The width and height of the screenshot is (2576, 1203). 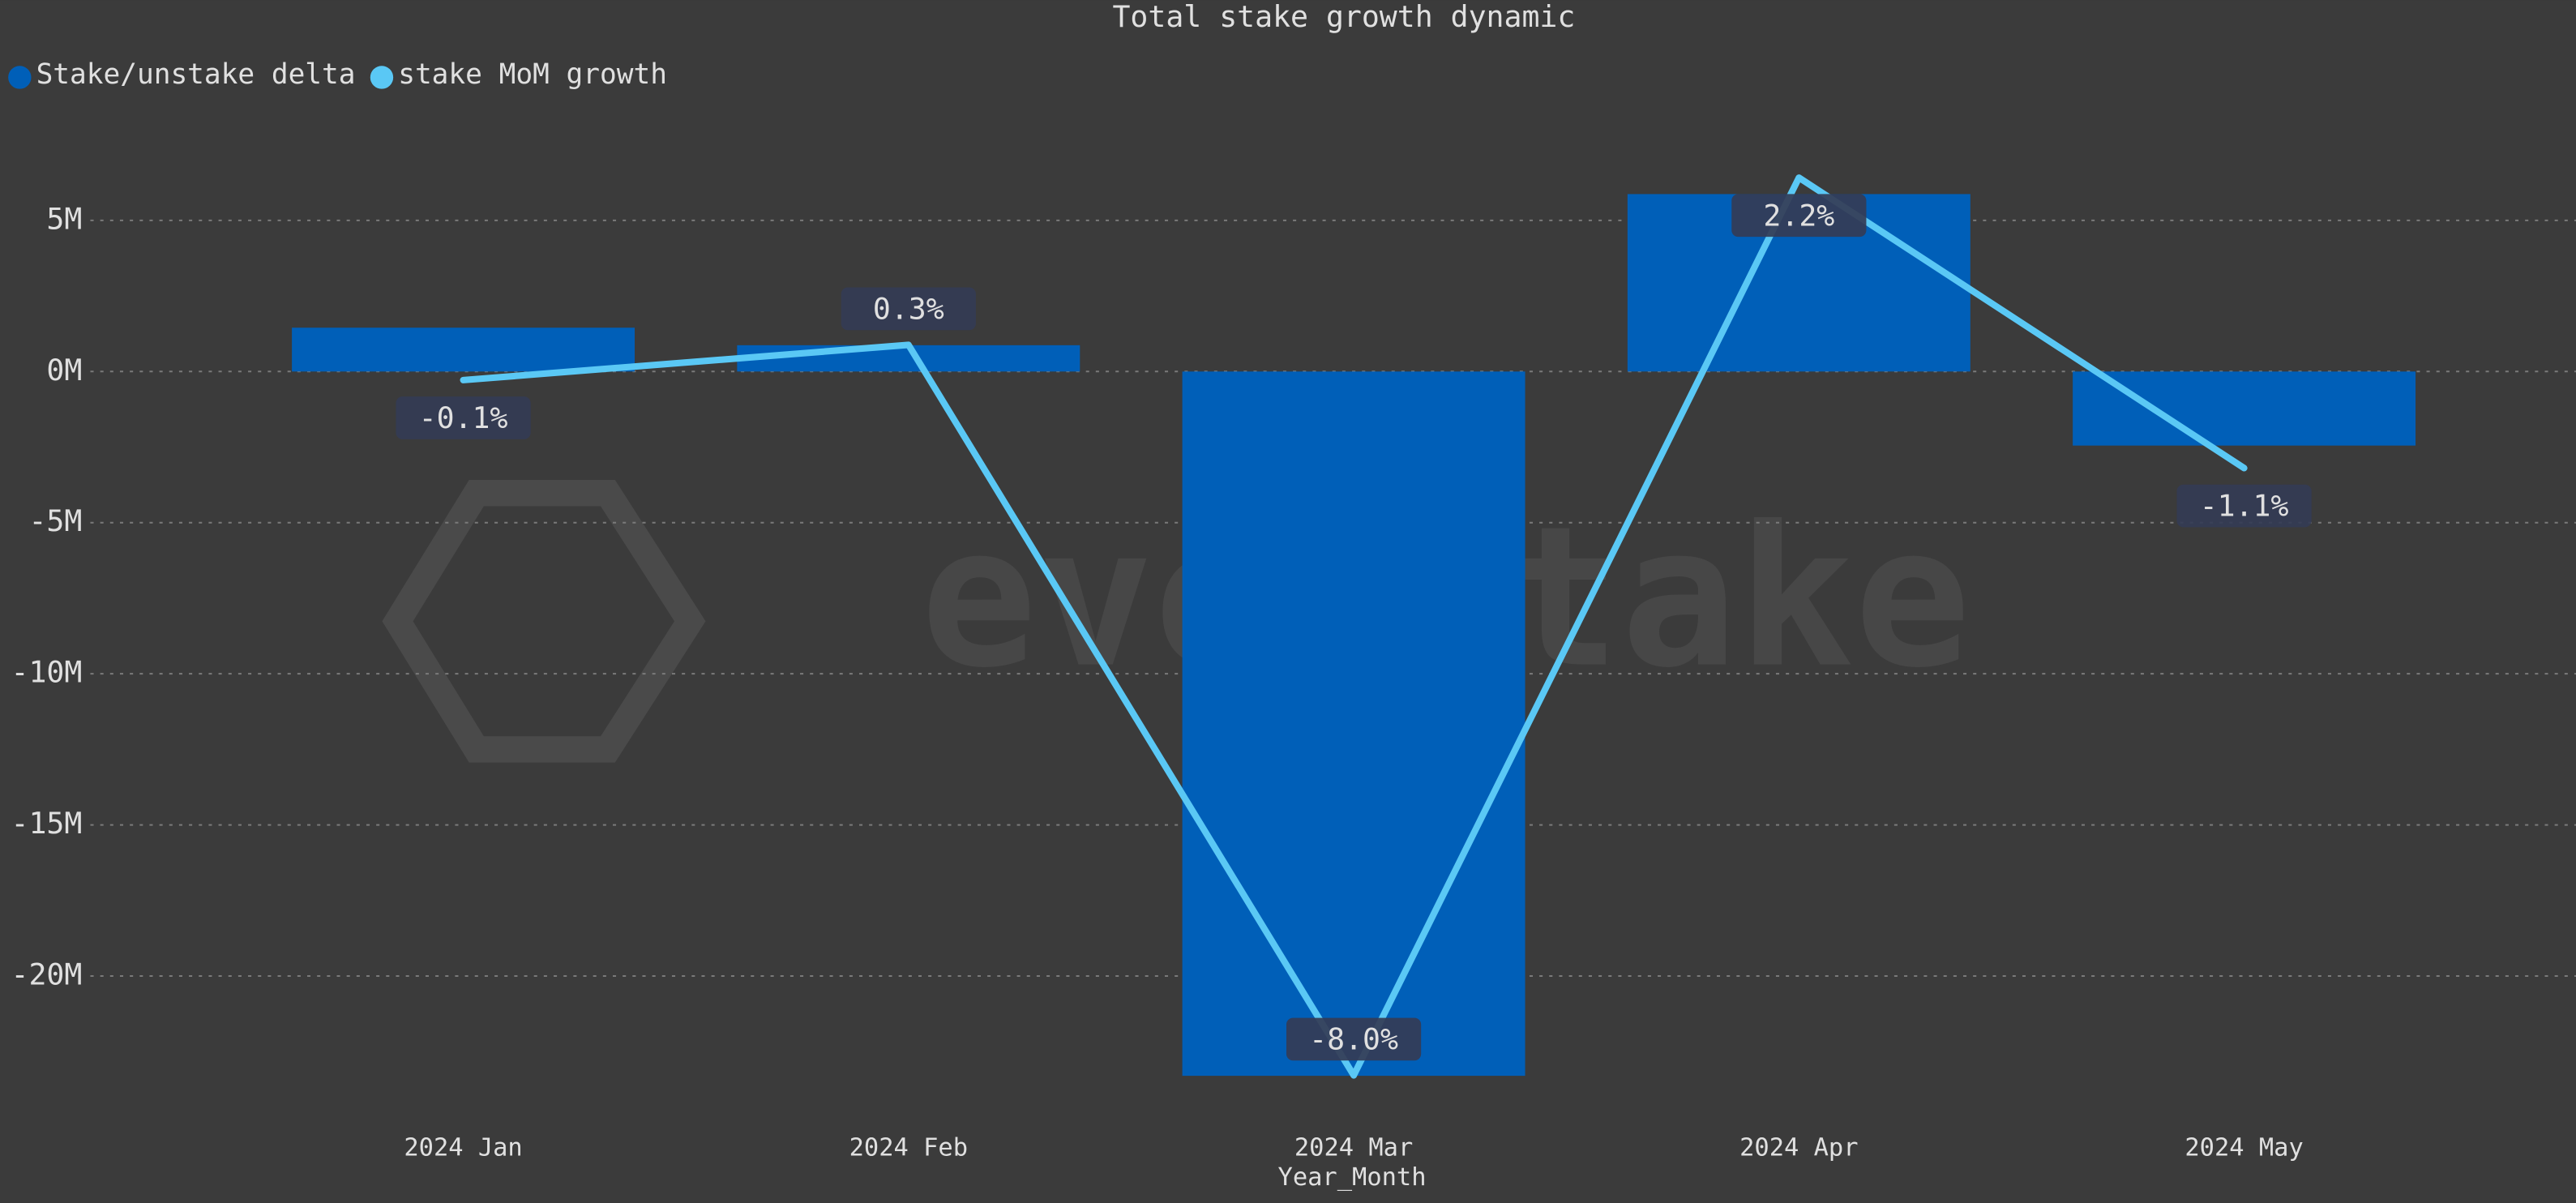 I want to click on data-label: -8.0%, so click(x=1353, y=1038).